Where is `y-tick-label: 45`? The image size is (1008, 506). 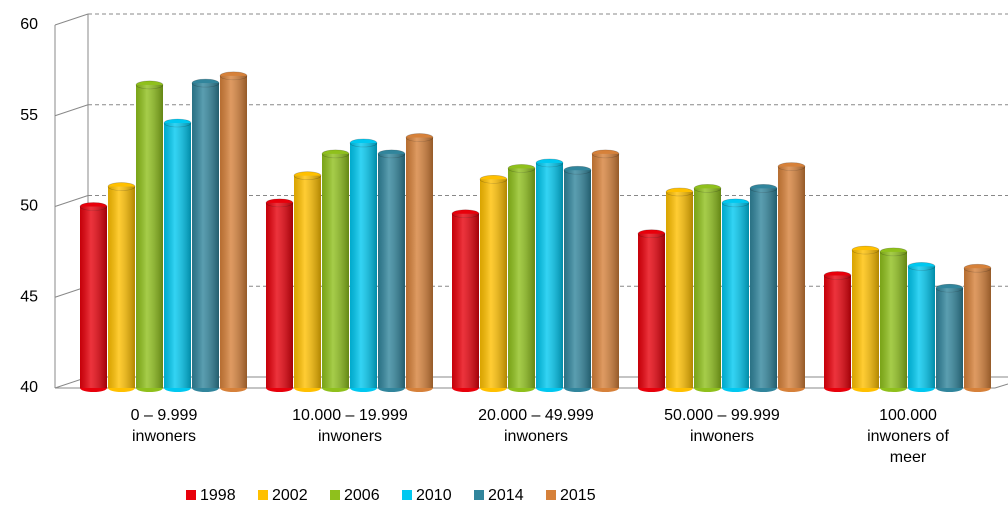
y-tick-label: 45 is located at coordinates (29, 296).